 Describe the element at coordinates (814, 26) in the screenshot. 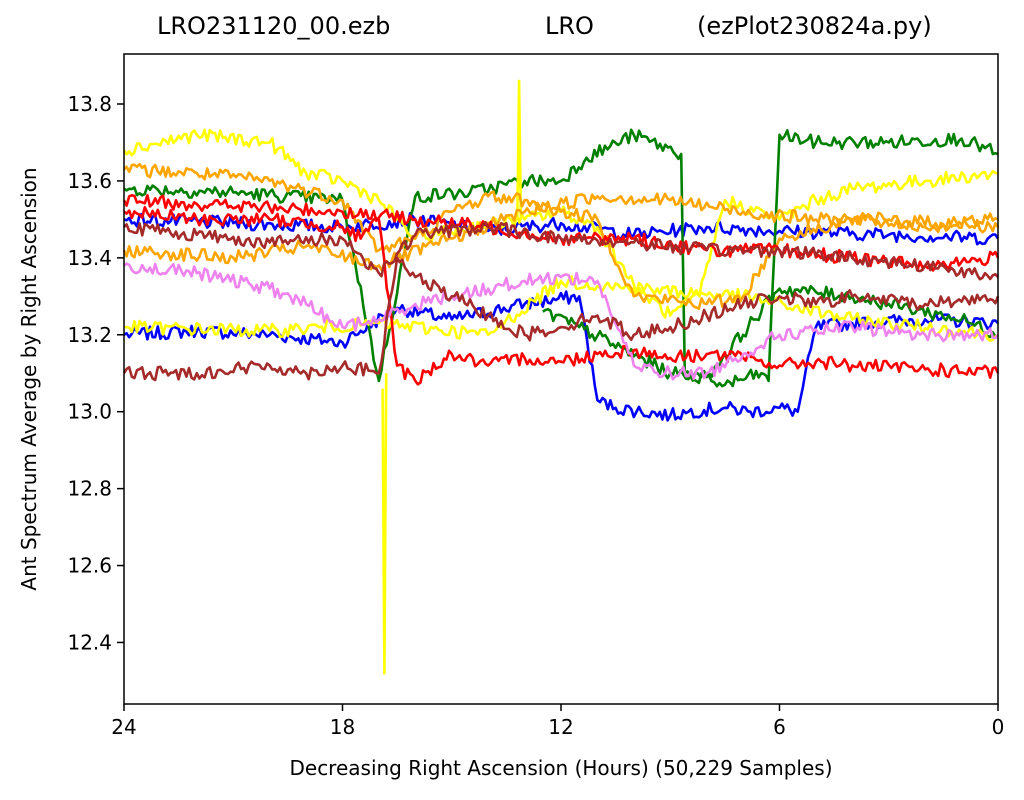

I see `plot-title-script: (ezPlot230824a.py)` at that location.